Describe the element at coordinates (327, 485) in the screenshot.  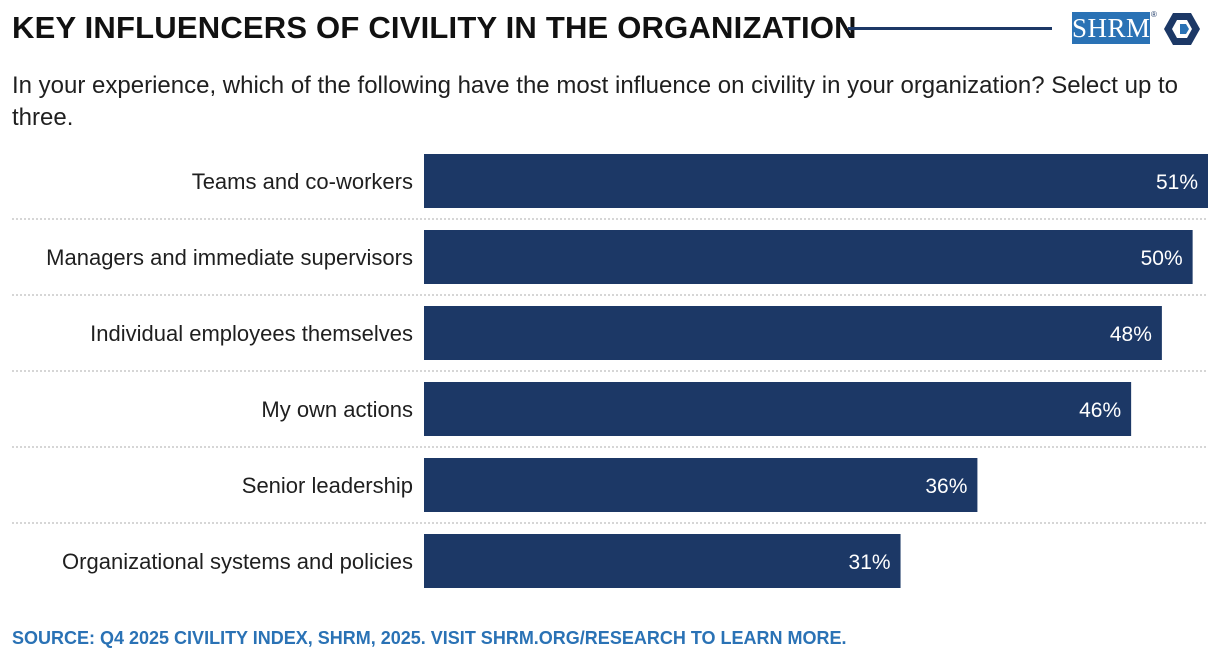
I see `category-label: Senior leadership` at that location.